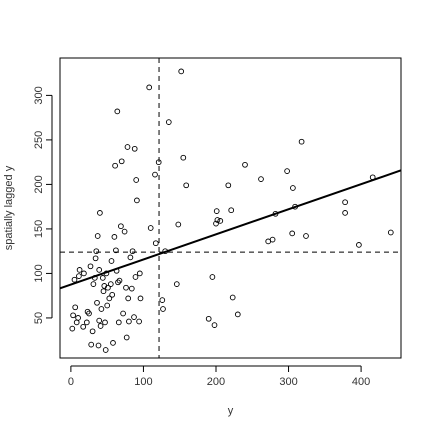 The width and height of the screenshot is (432, 432). I want to click on y-tick-label: 100, so click(39, 273).